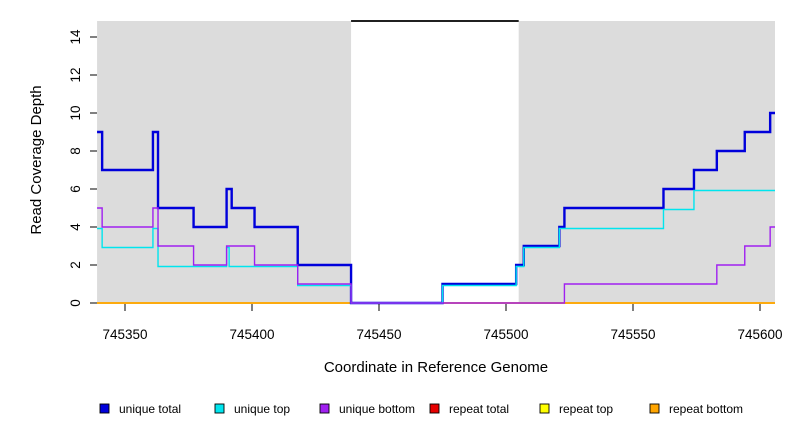 The image size is (792, 432). I want to click on legend-label-unique-total: unique total, so click(150, 409).